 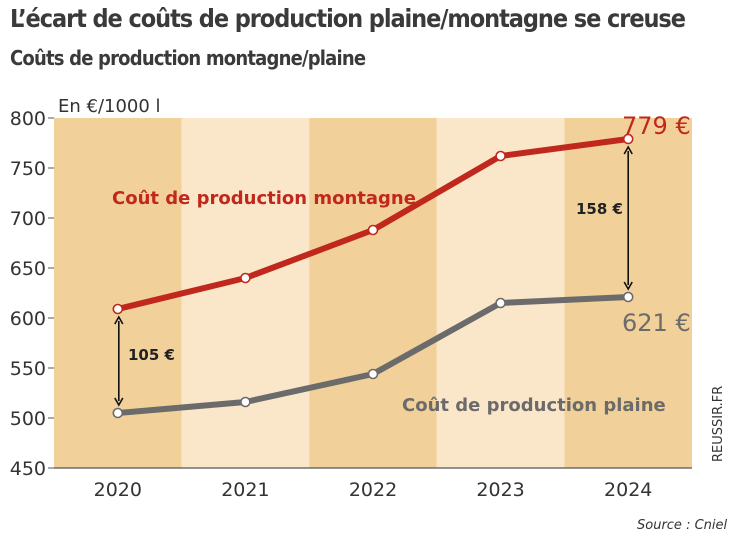 I want to click on y-axis-ticks: 450 500 550 600 650 700 750 800, so click(x=32, y=294).